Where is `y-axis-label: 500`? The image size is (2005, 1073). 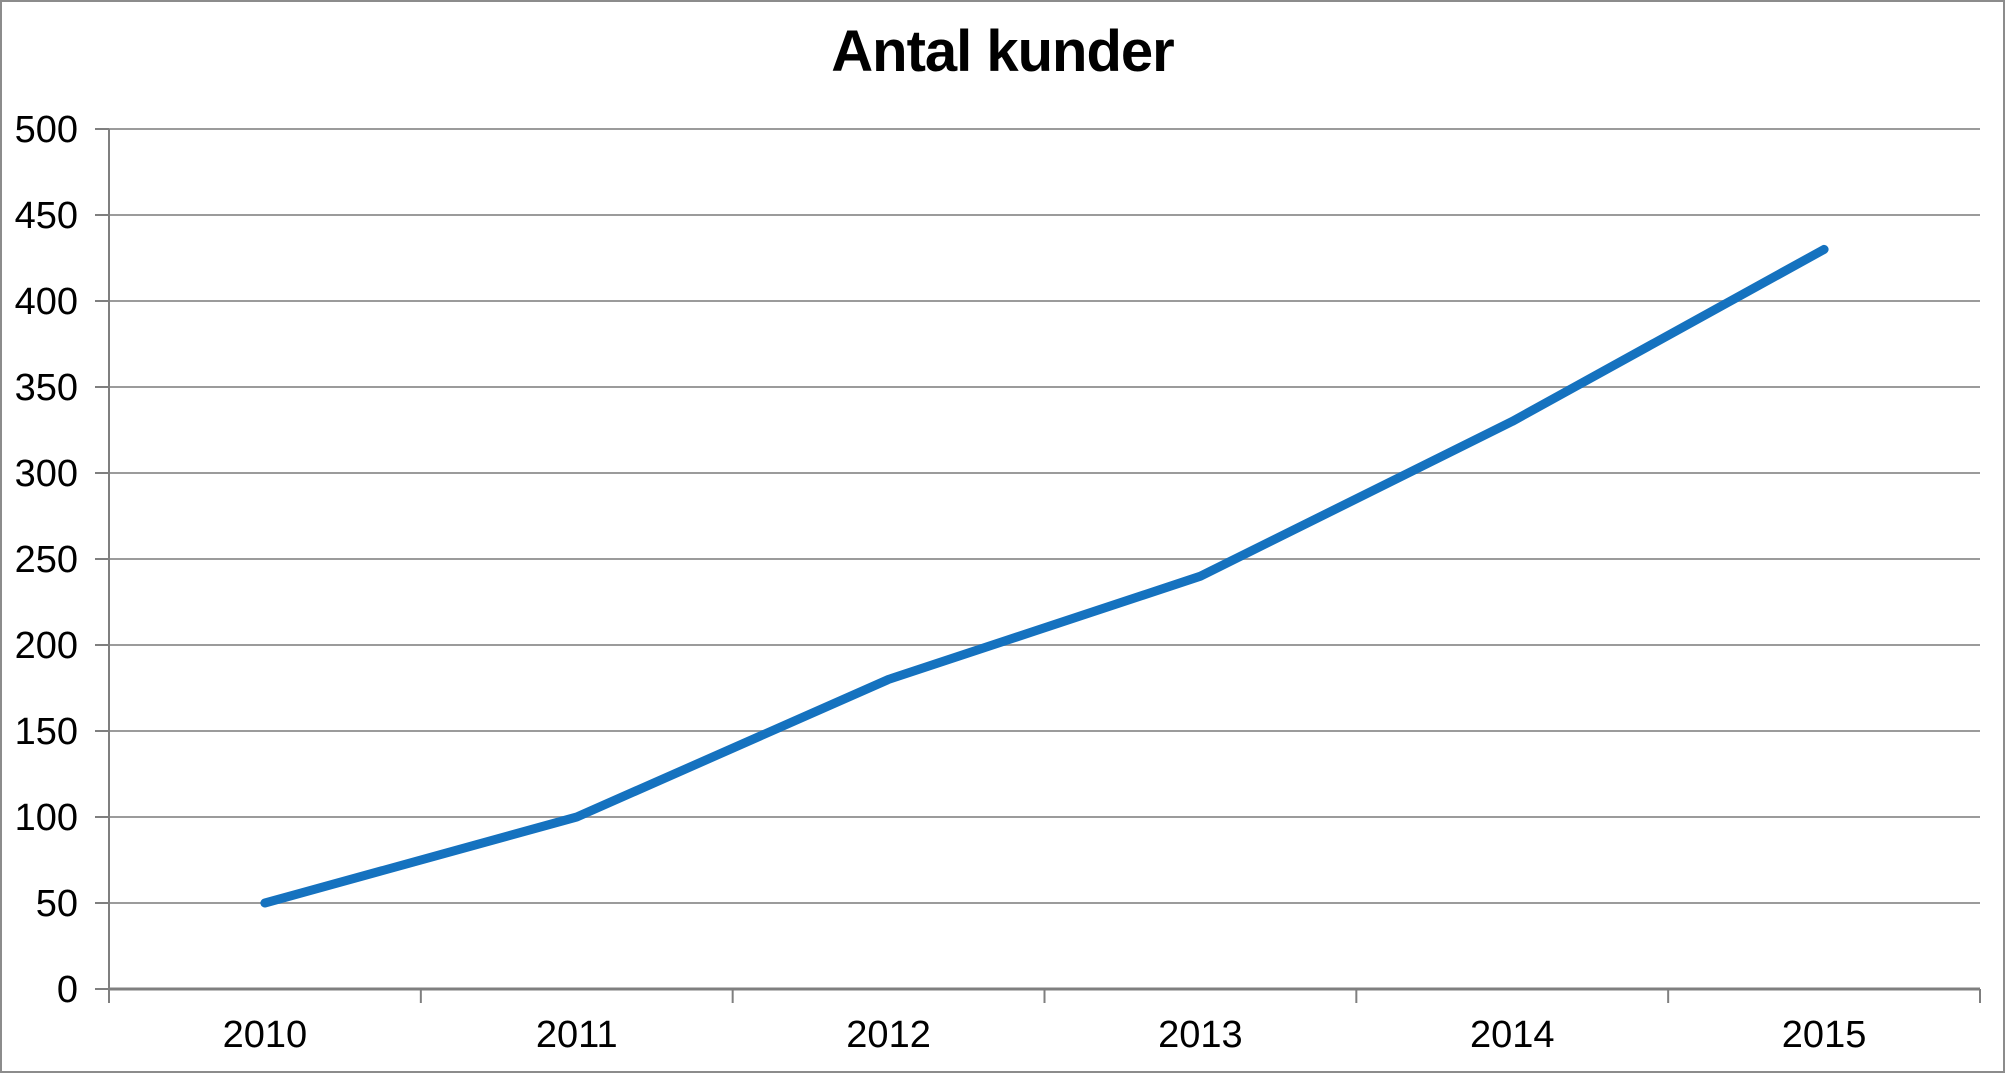
y-axis-label: 500 is located at coordinates (46, 130).